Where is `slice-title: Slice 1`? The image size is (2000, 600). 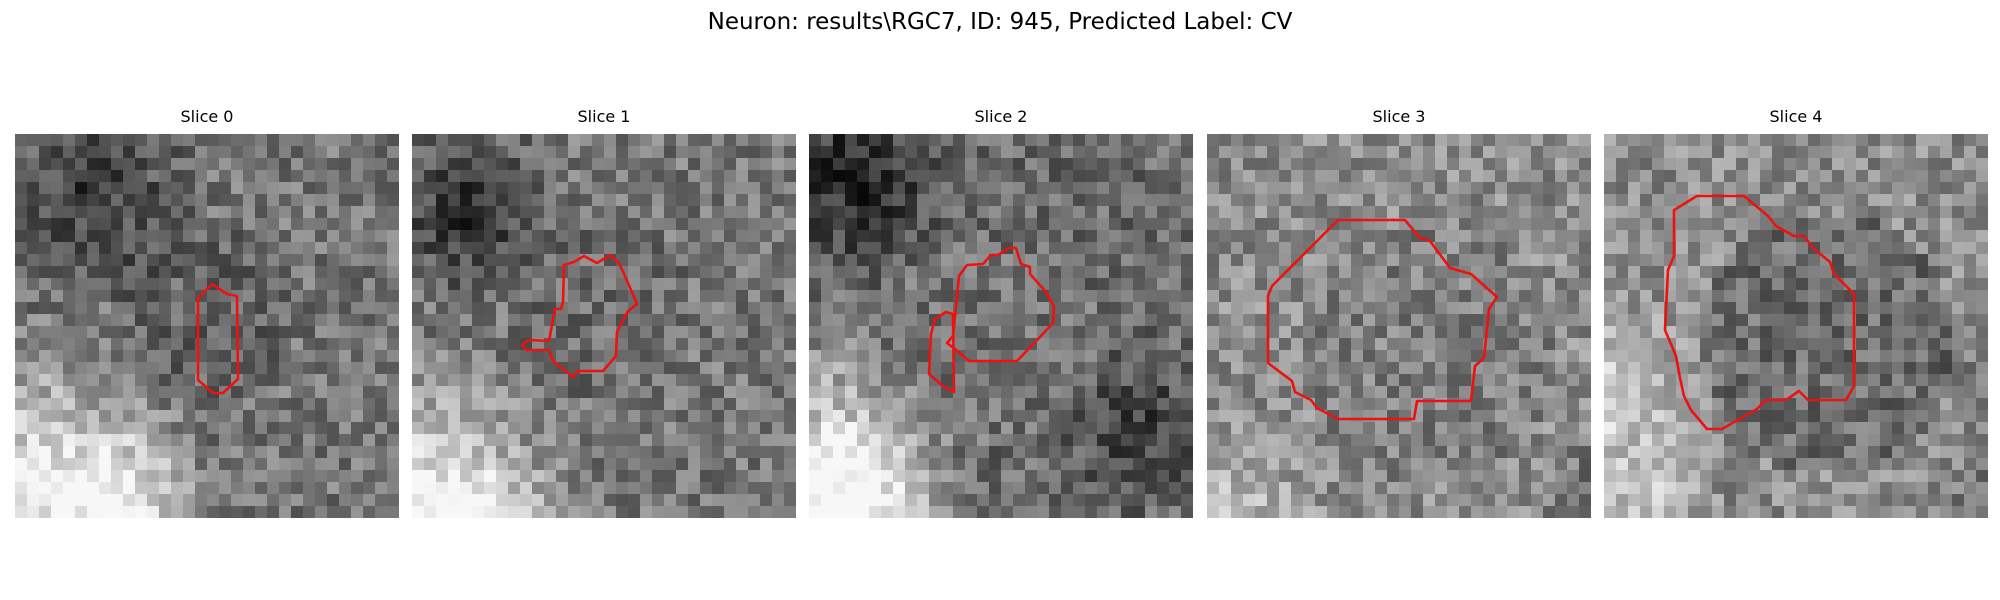 slice-title: Slice 1 is located at coordinates (604, 116).